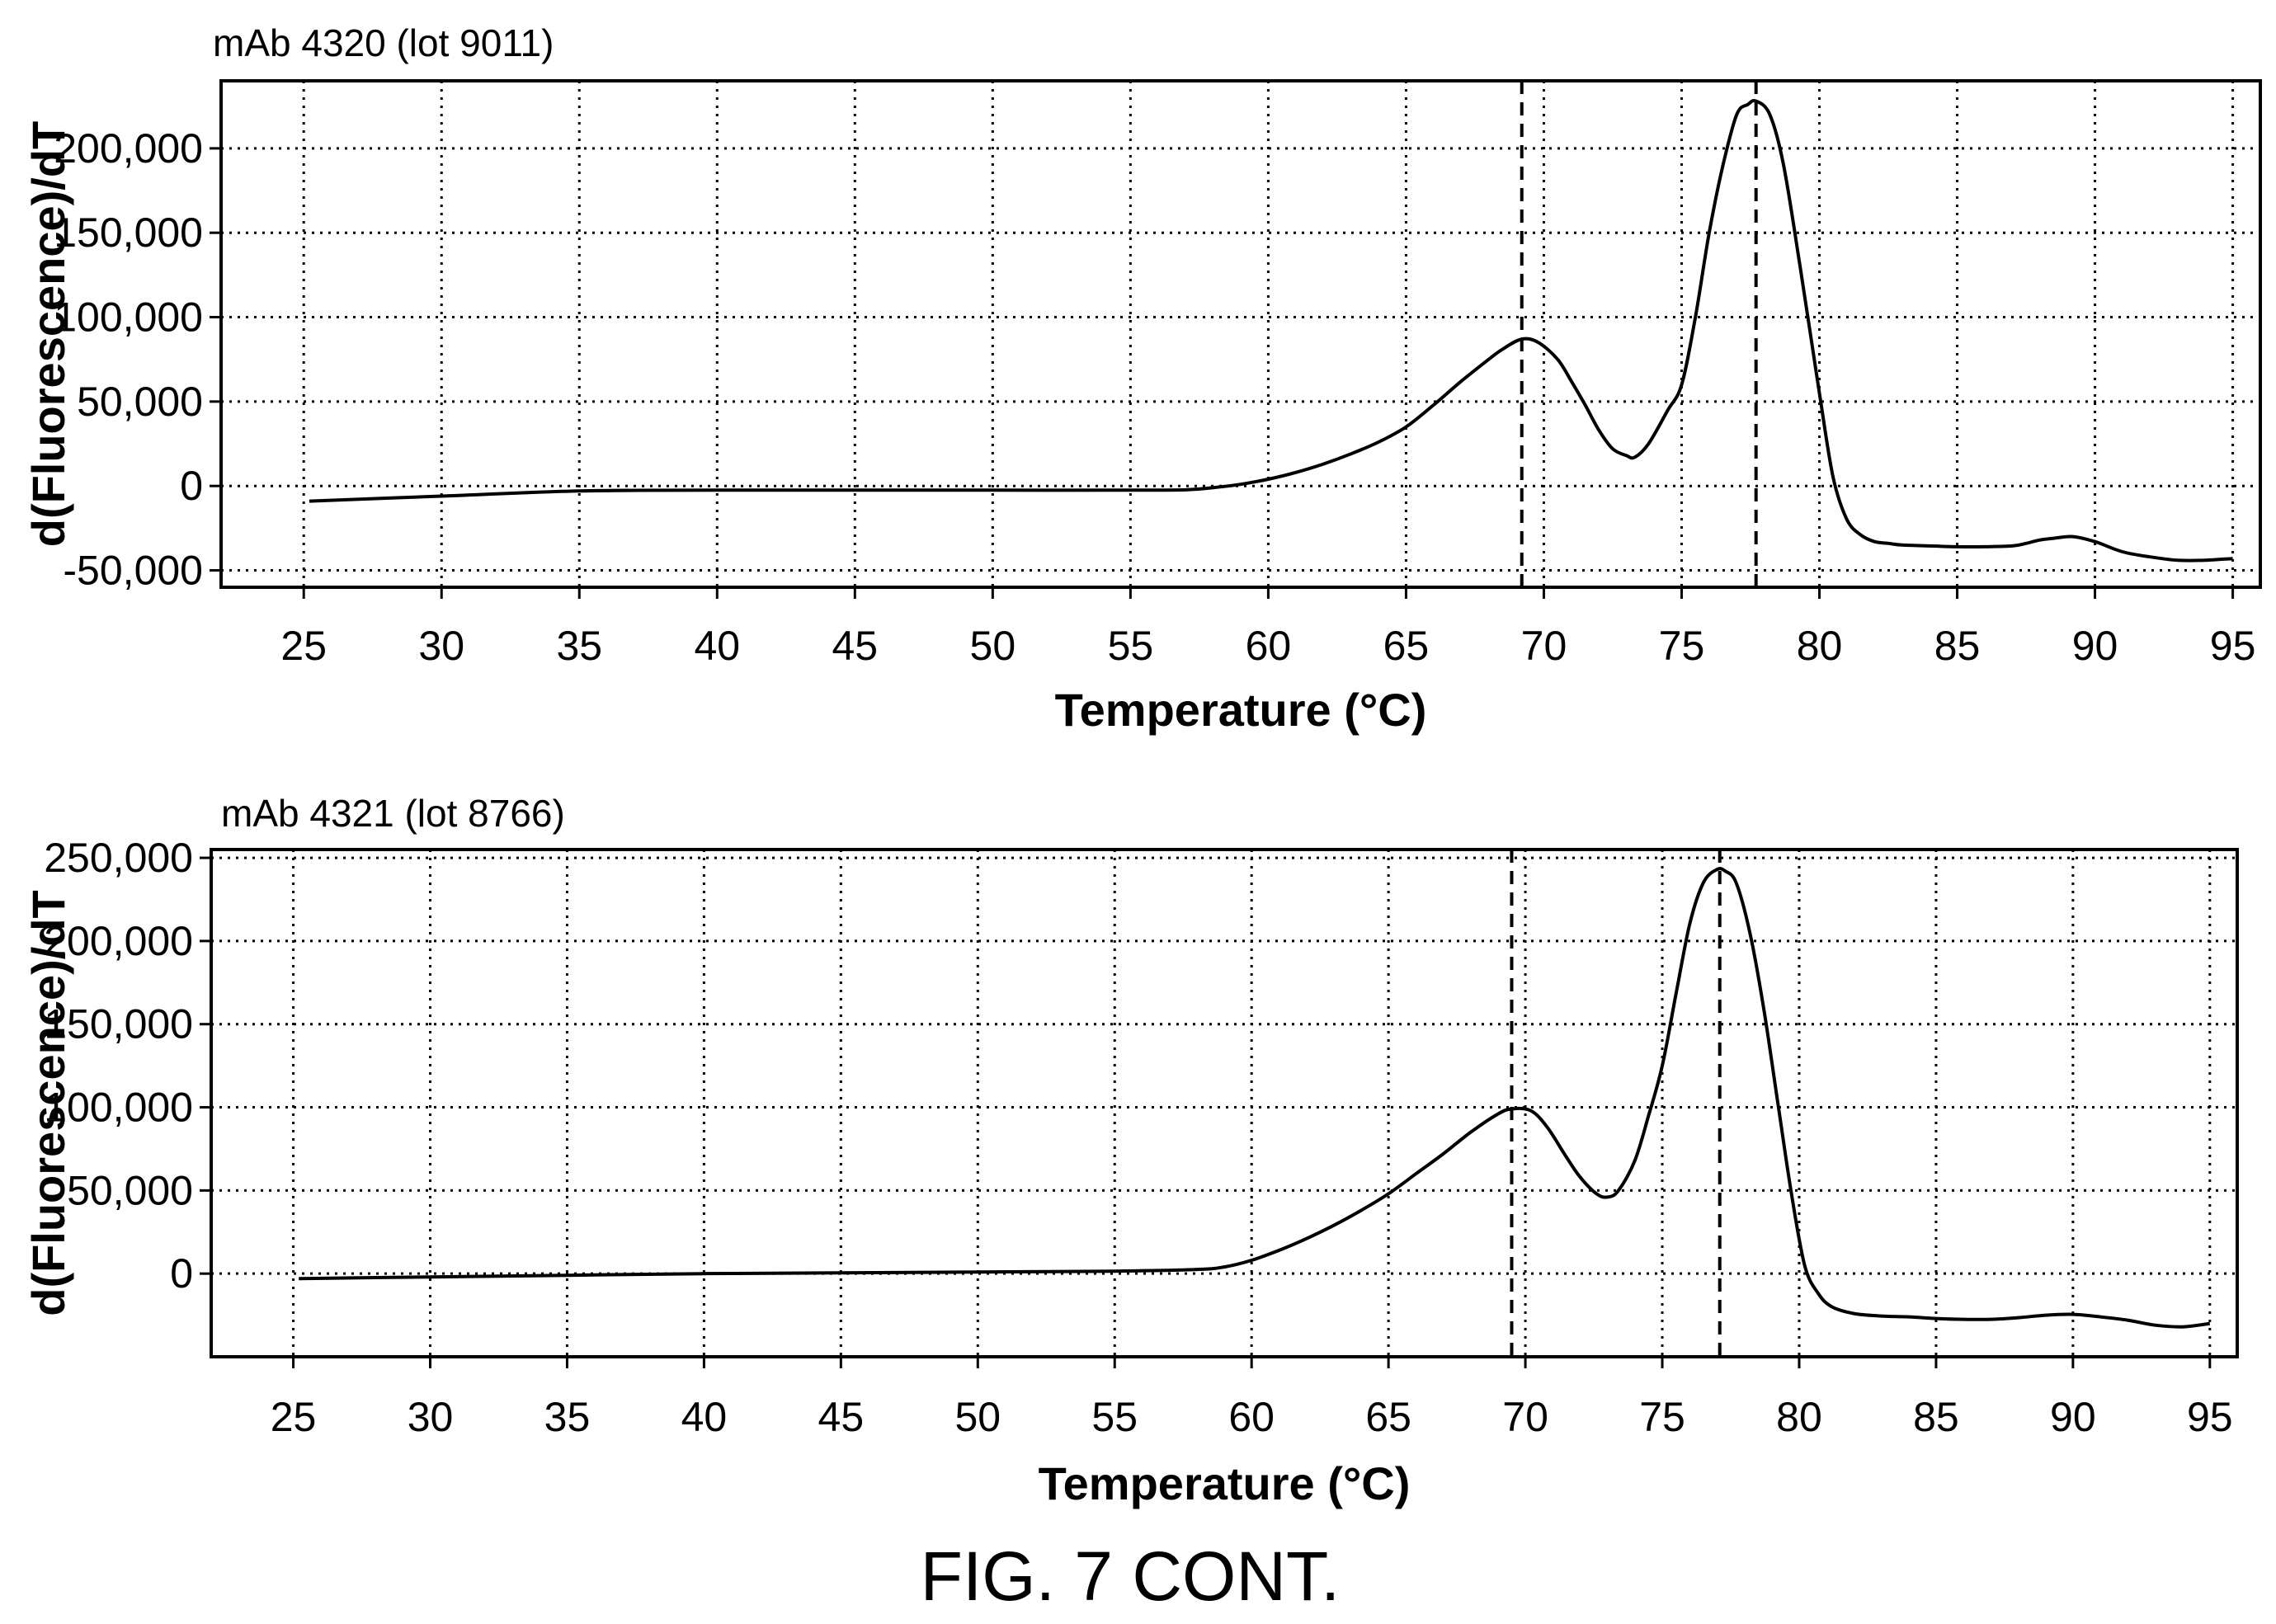 The height and width of the screenshot is (1624, 2276). I want to click on chart-title: mAb 4321 (lot 8766), so click(393, 814).